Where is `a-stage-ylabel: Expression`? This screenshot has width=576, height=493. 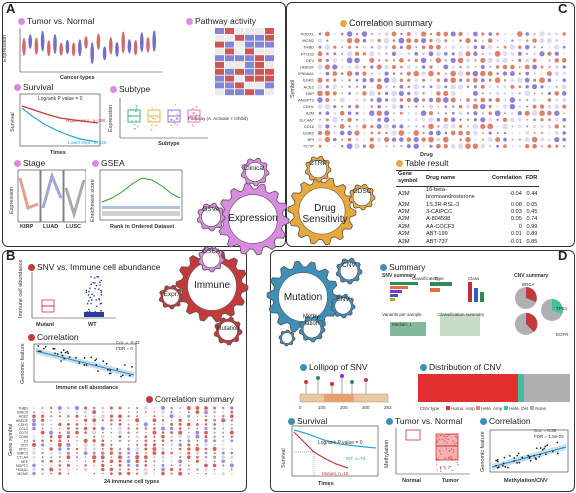
a-stage-ylabel: Expression is located at coordinates (12, 200).